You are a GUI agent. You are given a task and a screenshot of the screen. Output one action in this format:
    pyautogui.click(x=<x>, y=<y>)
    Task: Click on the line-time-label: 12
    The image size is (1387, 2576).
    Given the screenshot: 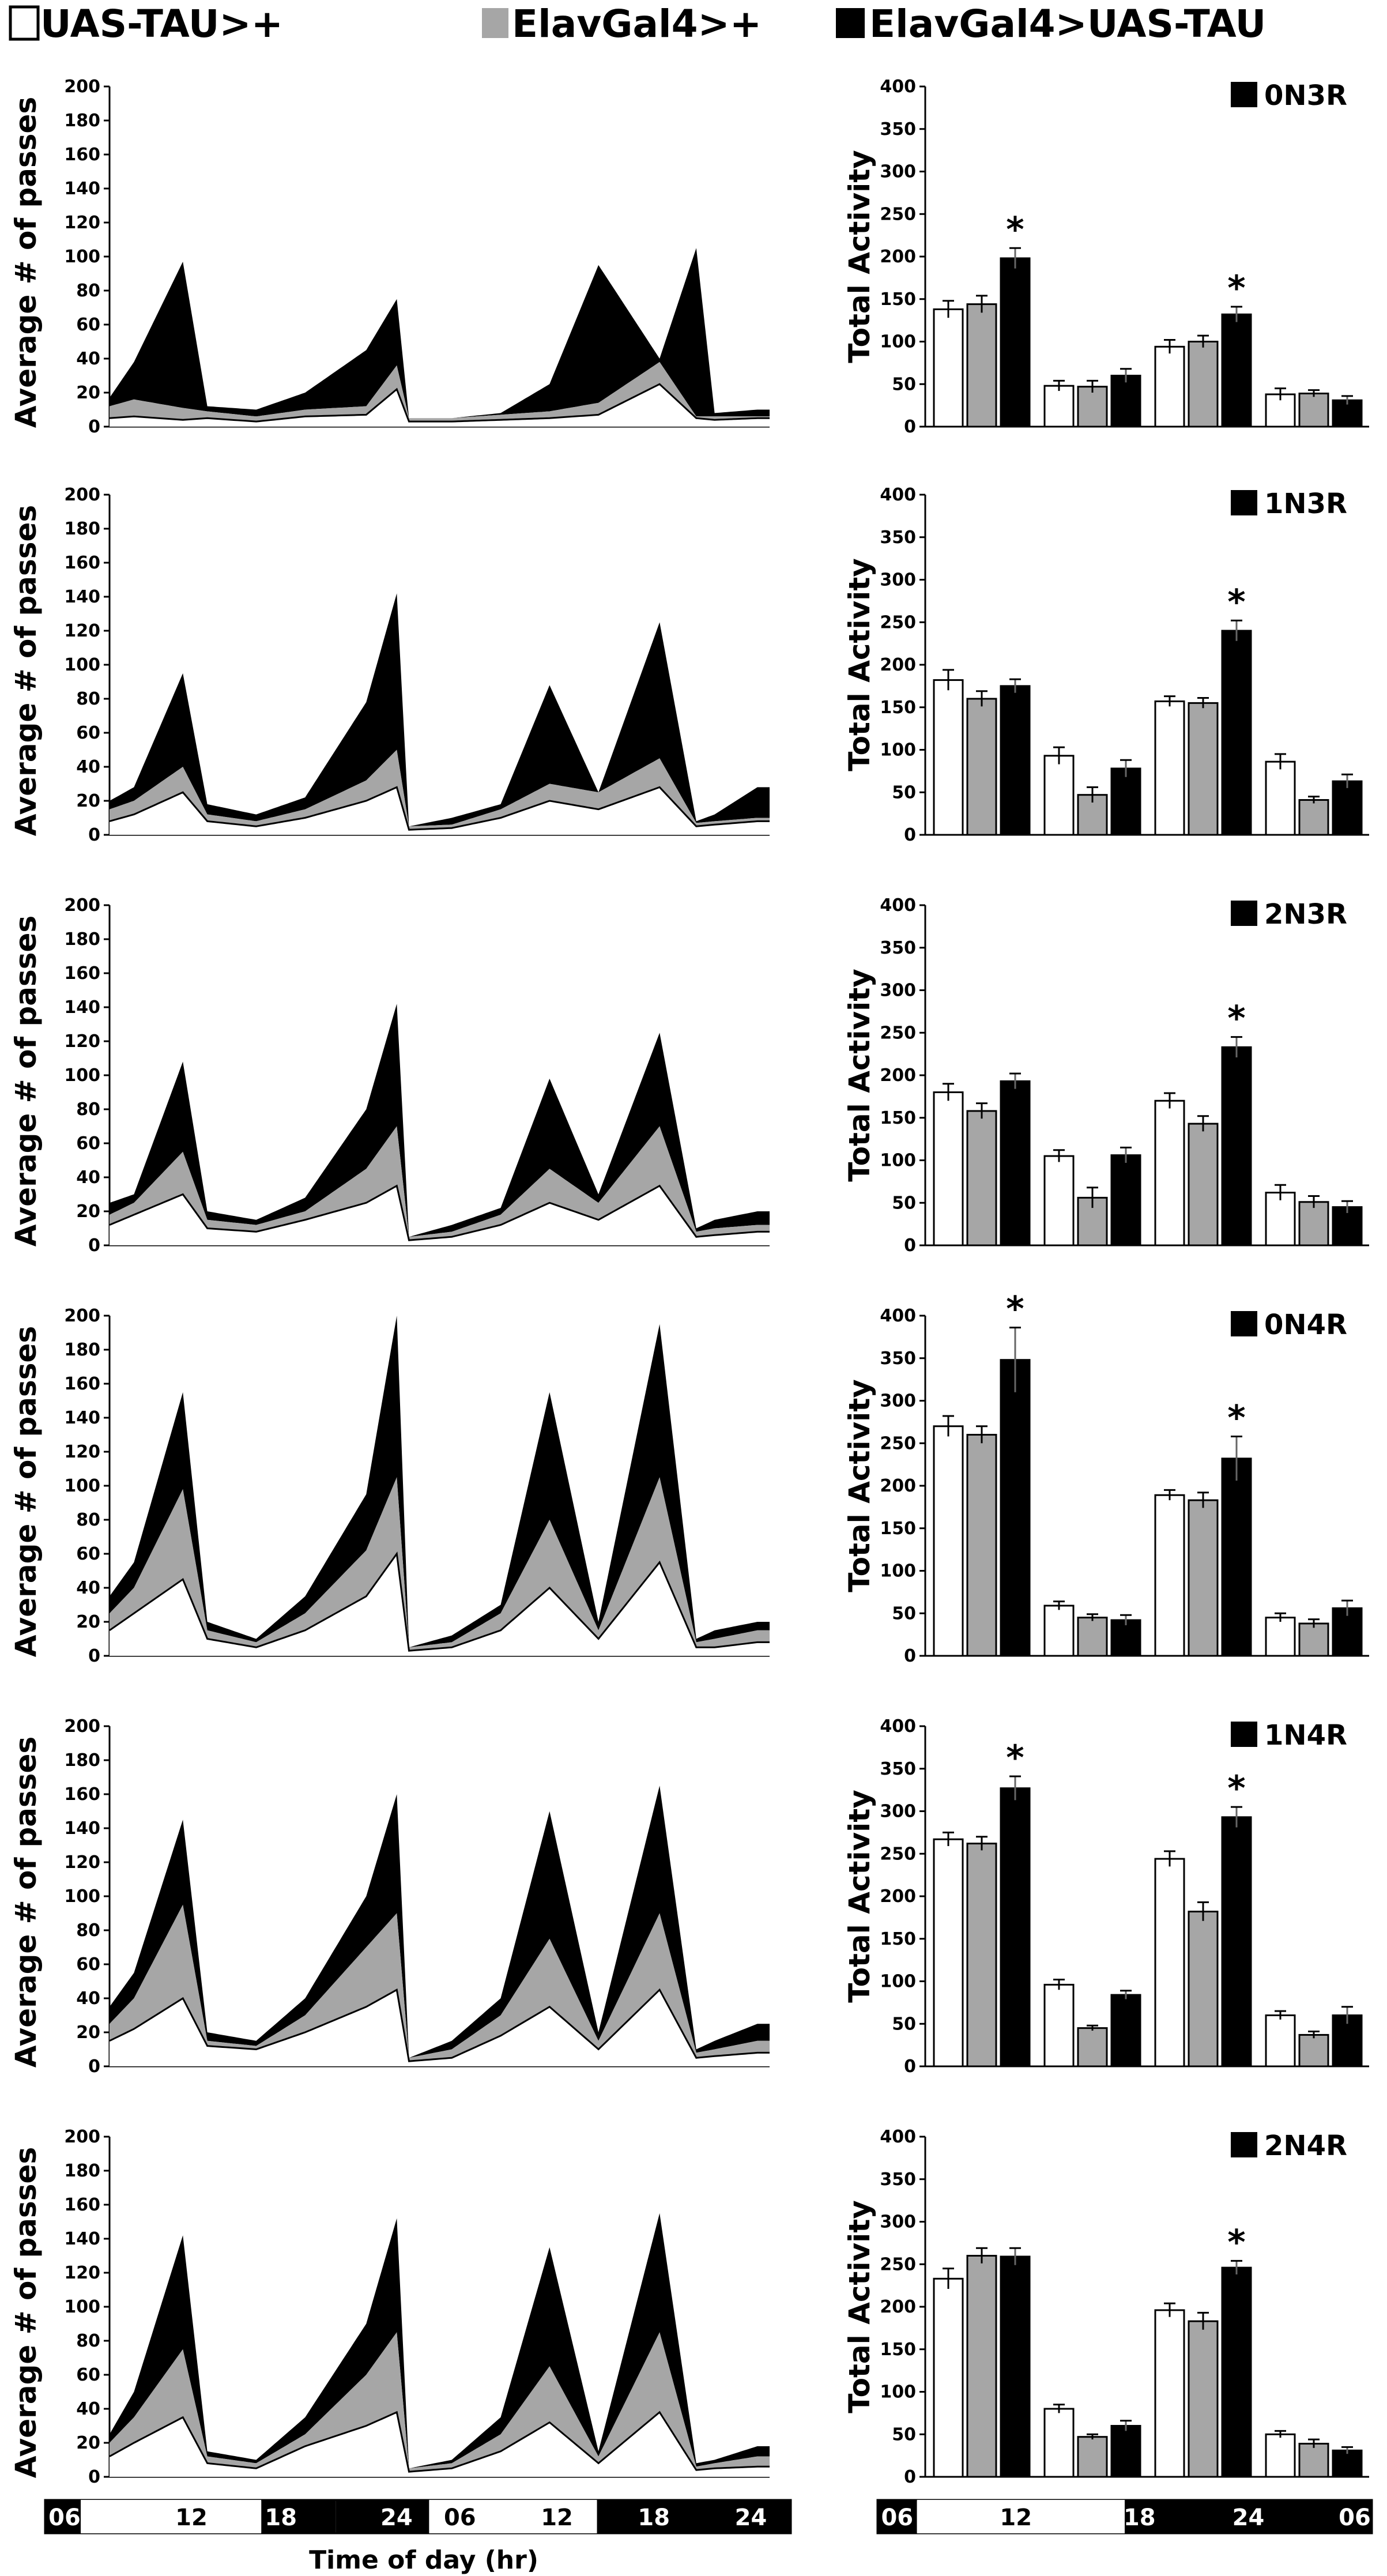 What is the action you would take?
    pyautogui.click(x=557, y=2518)
    